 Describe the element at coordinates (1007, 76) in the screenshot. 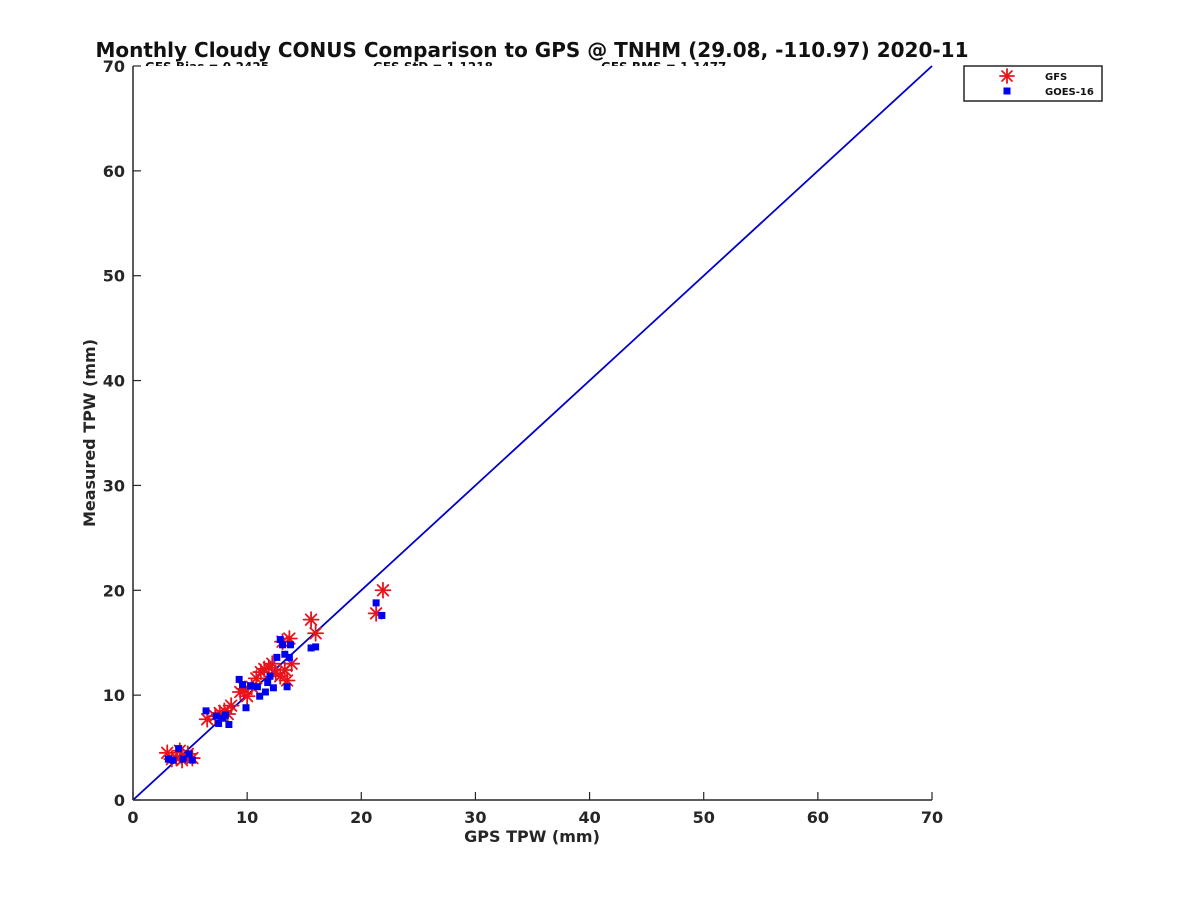

I see `legend-marker-gfs` at that location.